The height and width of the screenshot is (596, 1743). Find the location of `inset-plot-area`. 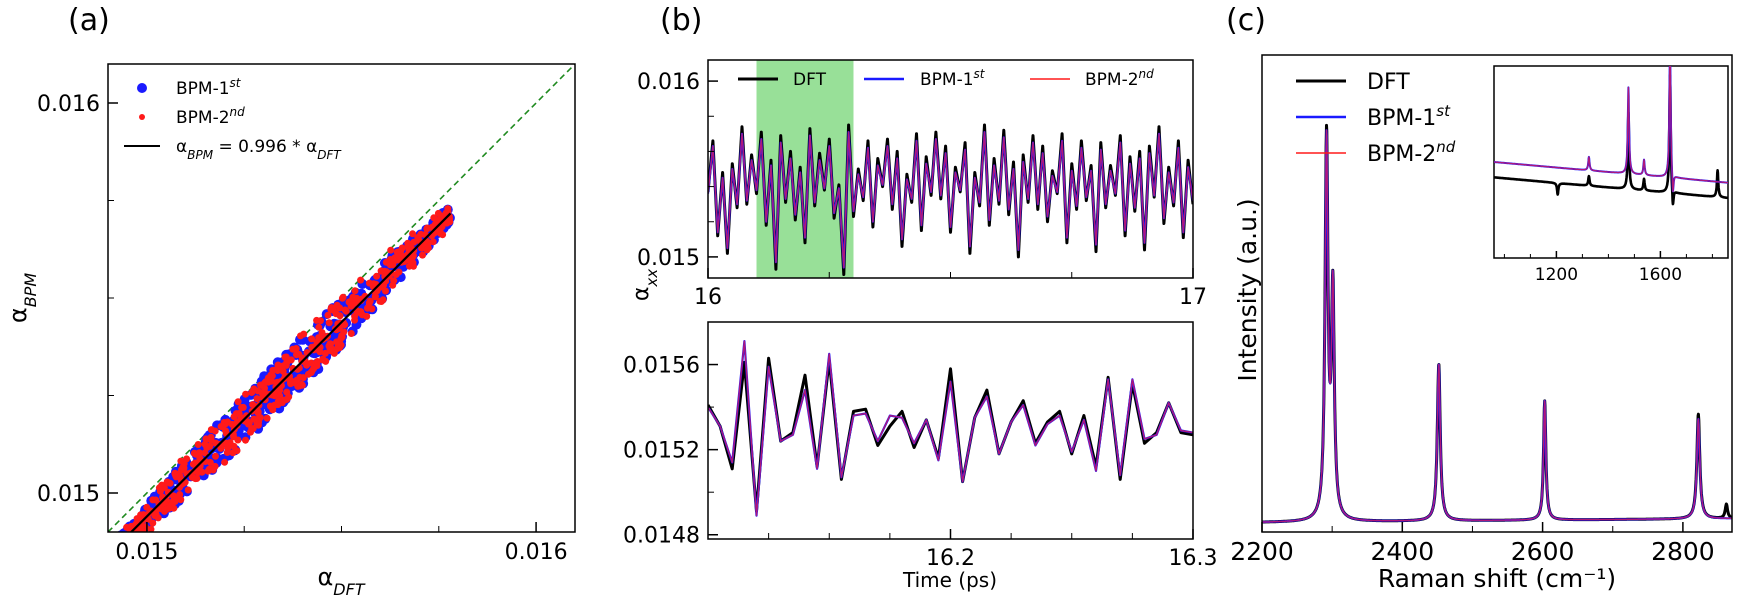

inset-plot-area is located at coordinates (1611, 136).